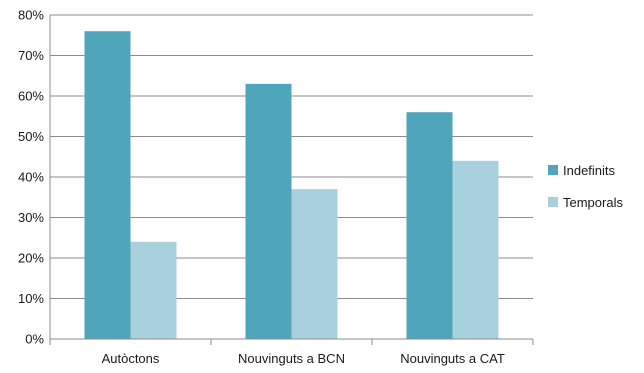 The image size is (644, 373). I want to click on y-tick-label: 80%, so click(31, 15).